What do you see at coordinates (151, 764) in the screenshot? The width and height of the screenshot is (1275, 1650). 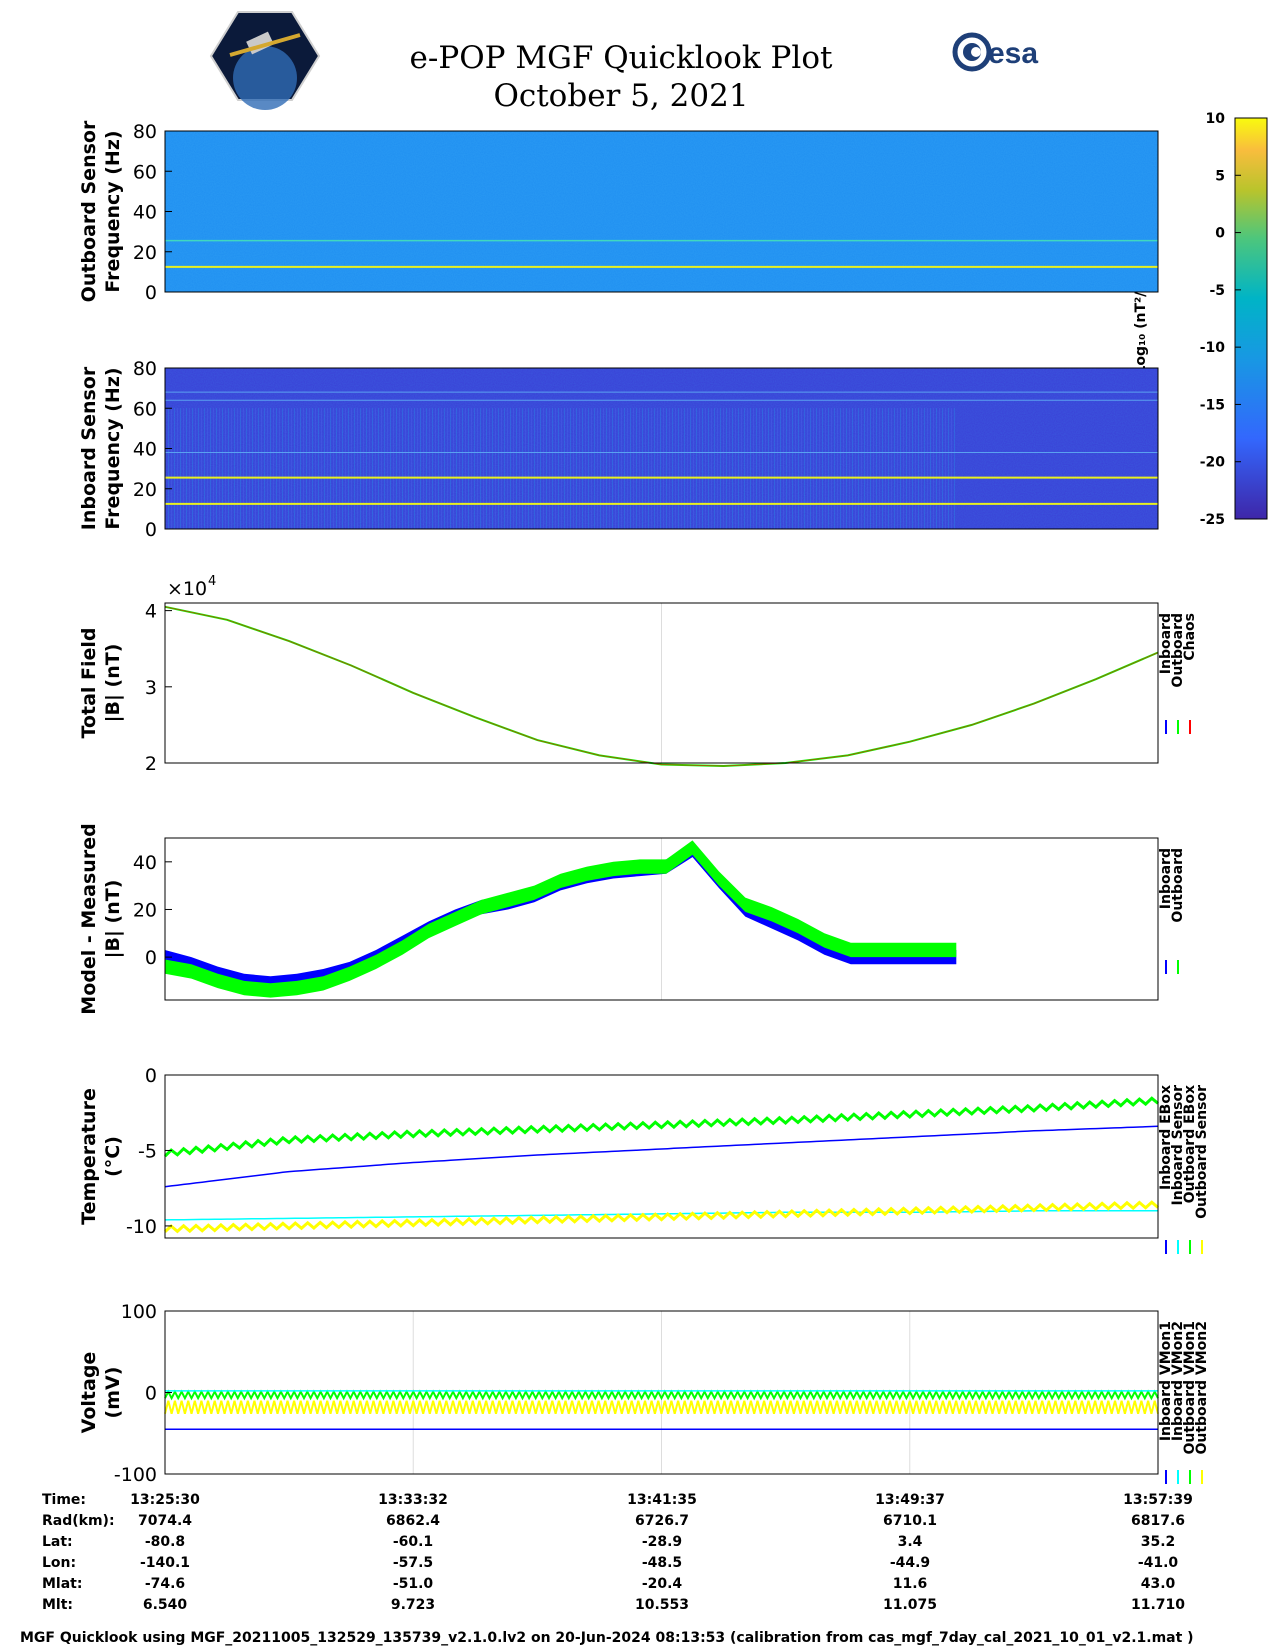 I see `y-tick-label: 2` at bounding box center [151, 764].